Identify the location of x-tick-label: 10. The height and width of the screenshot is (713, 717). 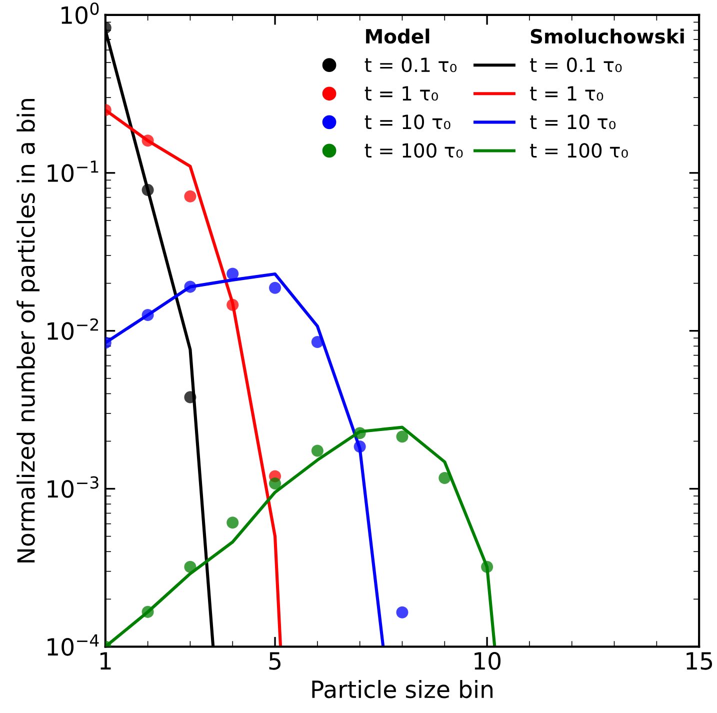
(487, 661).